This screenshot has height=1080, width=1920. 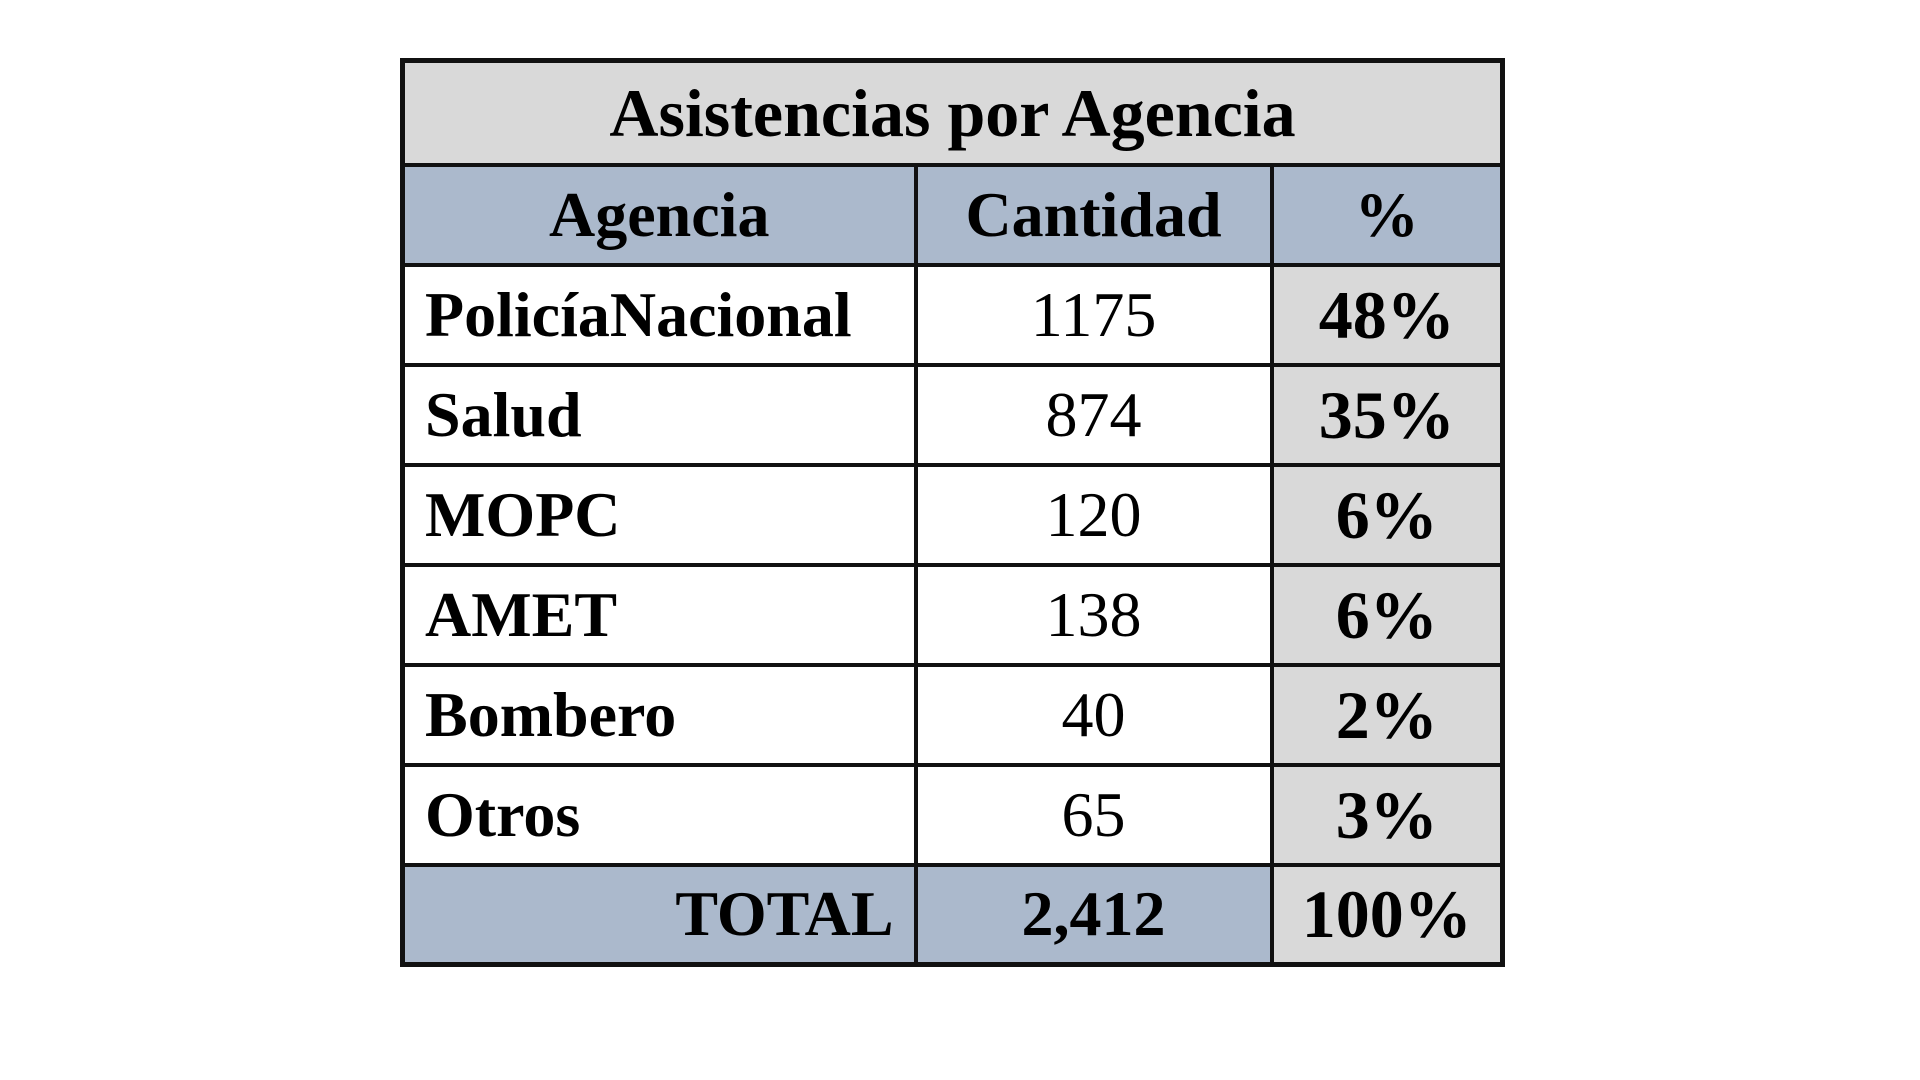 I want to click on table-row: AMET 138 6%, so click(x=952, y=614).